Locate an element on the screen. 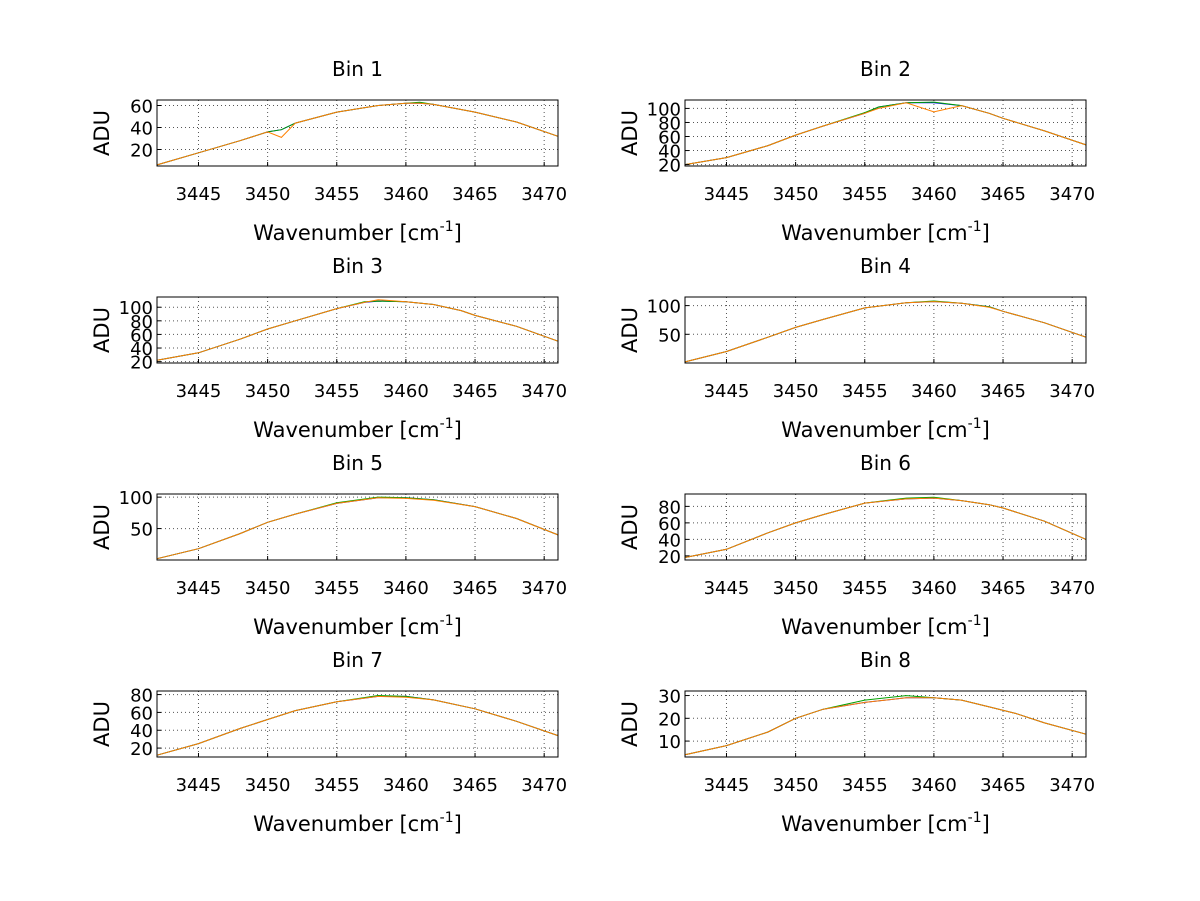 The image size is (1200, 901). subplot-title: Bin 5 is located at coordinates (357, 463).